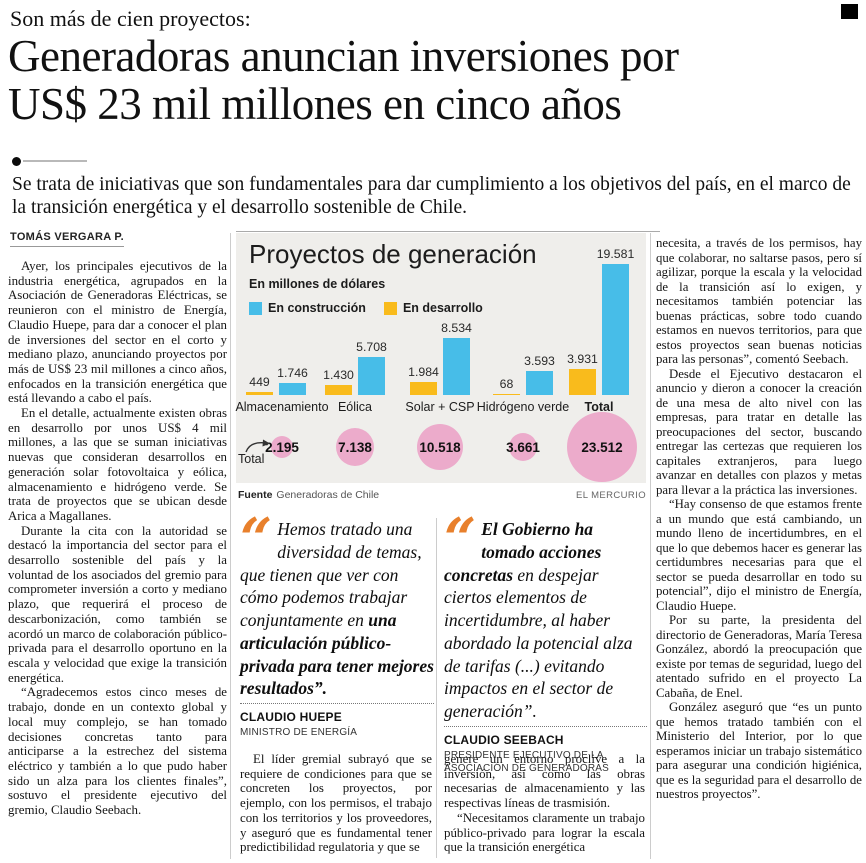 Image resolution: width=866 pixels, height=863 pixels. What do you see at coordinates (255, 495) in the screenshot?
I see `chart-source-label: Fuente` at bounding box center [255, 495].